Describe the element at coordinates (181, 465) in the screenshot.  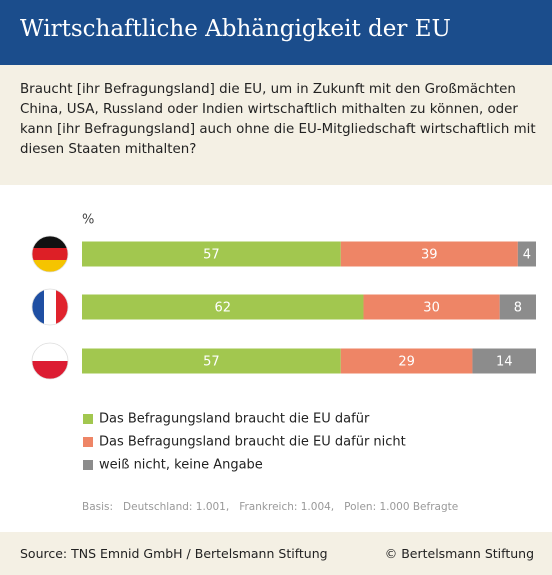
I see `legend-label: weiß nicht, keine Angabe` at that location.